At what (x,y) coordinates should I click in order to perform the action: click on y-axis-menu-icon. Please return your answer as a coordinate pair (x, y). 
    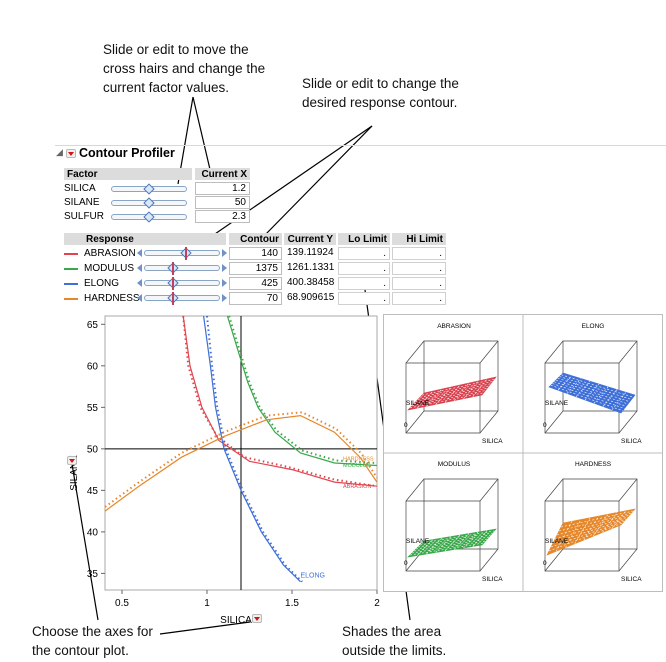
    Looking at the image, I should click on (72, 460).